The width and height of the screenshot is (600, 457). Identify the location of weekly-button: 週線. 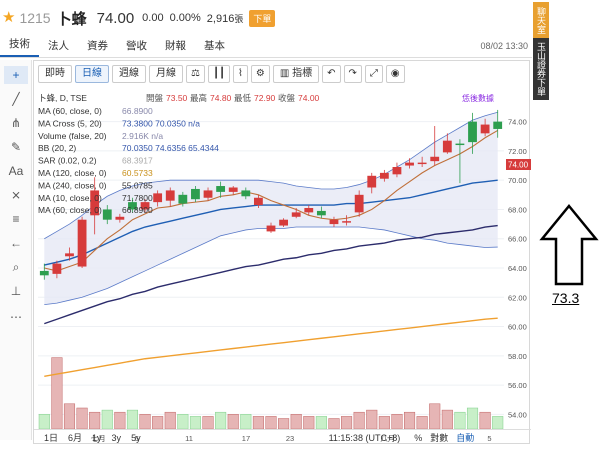
(129, 74).